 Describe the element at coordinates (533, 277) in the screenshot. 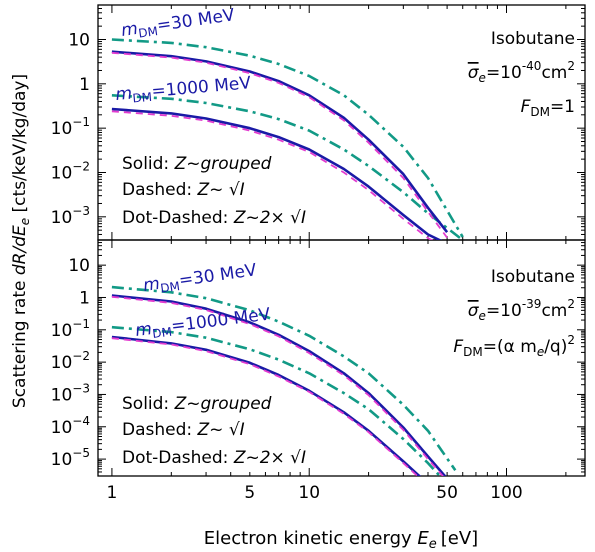

I see `bottom-material-label: Isobutane` at that location.